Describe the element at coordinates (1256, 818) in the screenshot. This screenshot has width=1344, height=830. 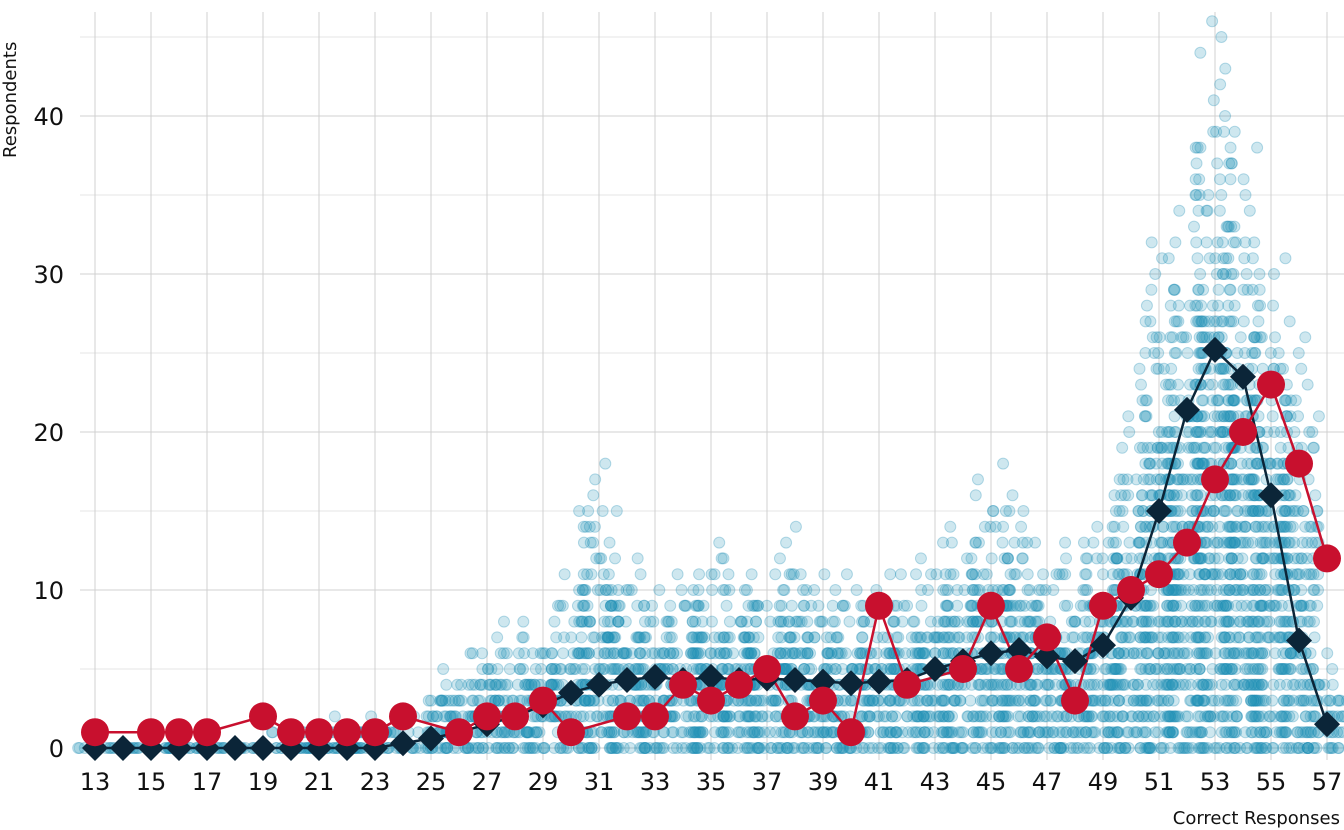
I see `x-axis-label: Correct Responses` at that location.